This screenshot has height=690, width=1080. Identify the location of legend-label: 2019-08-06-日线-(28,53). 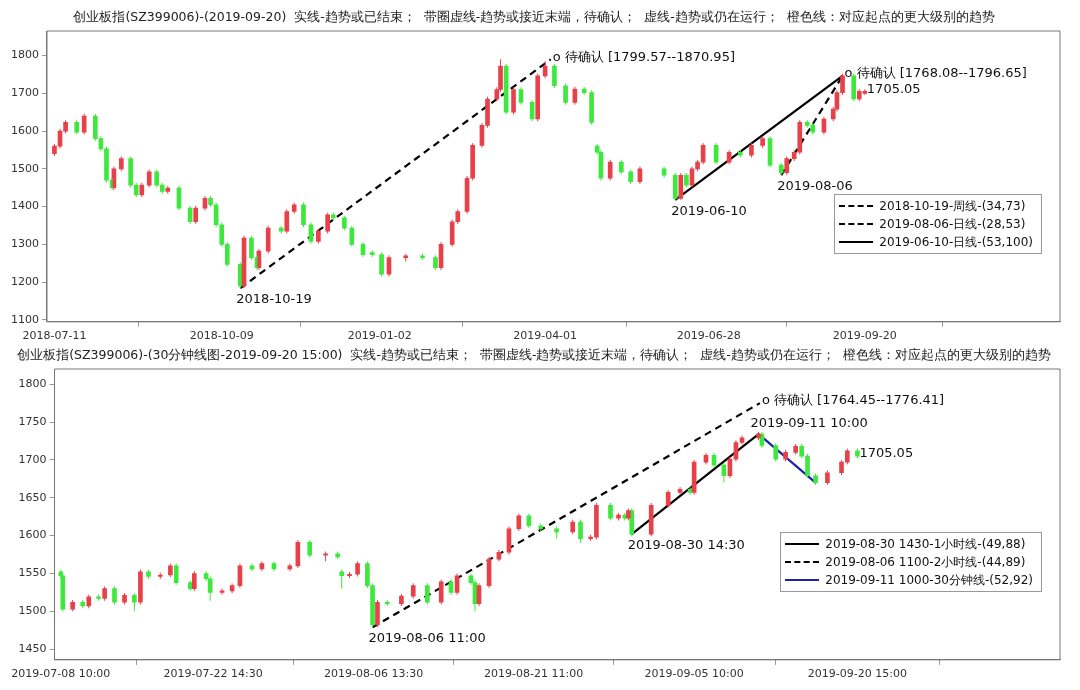
(952, 224).